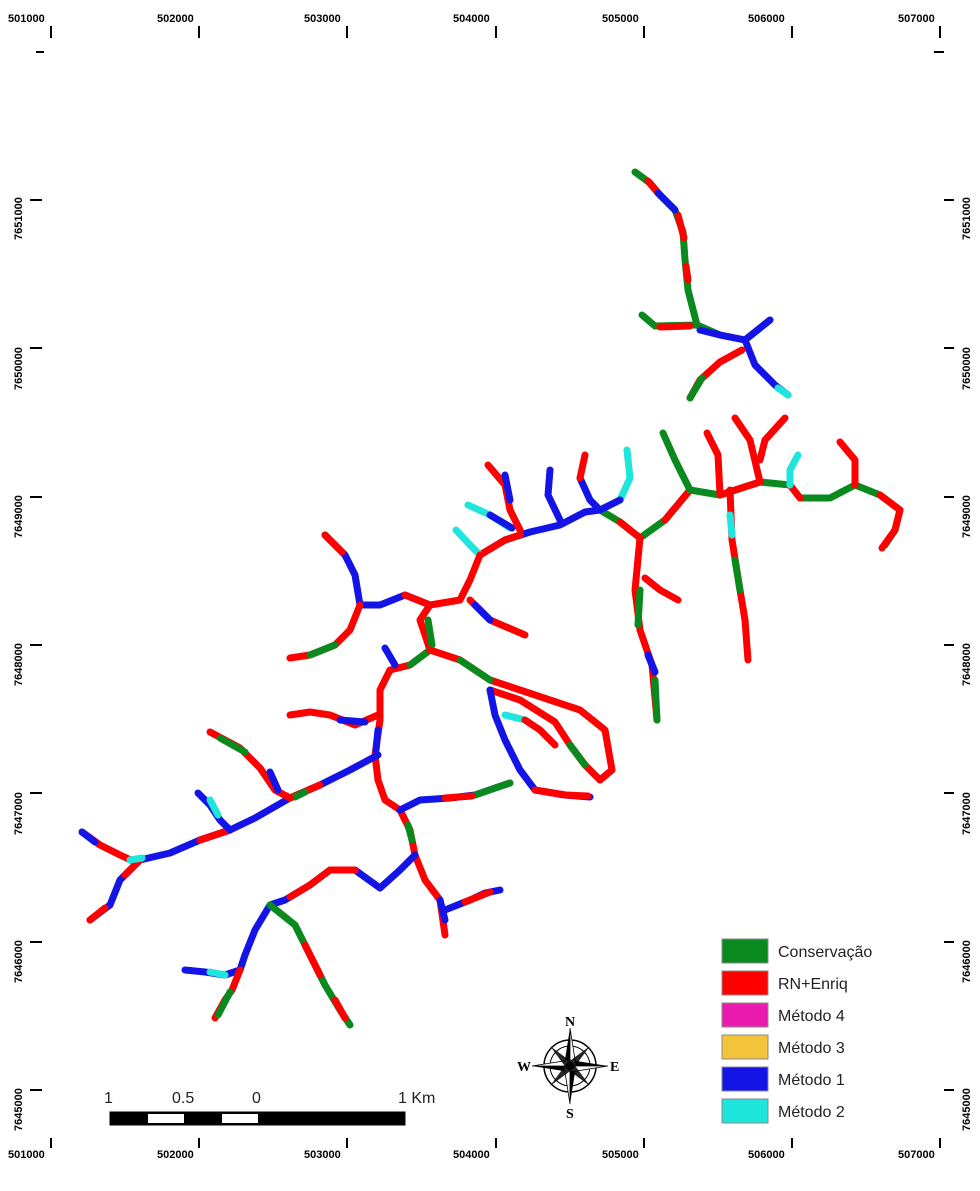 Image resolution: width=980 pixels, height=1191 pixels. What do you see at coordinates (745, 1111) in the screenshot?
I see `legend-swatch-metodo2` at bounding box center [745, 1111].